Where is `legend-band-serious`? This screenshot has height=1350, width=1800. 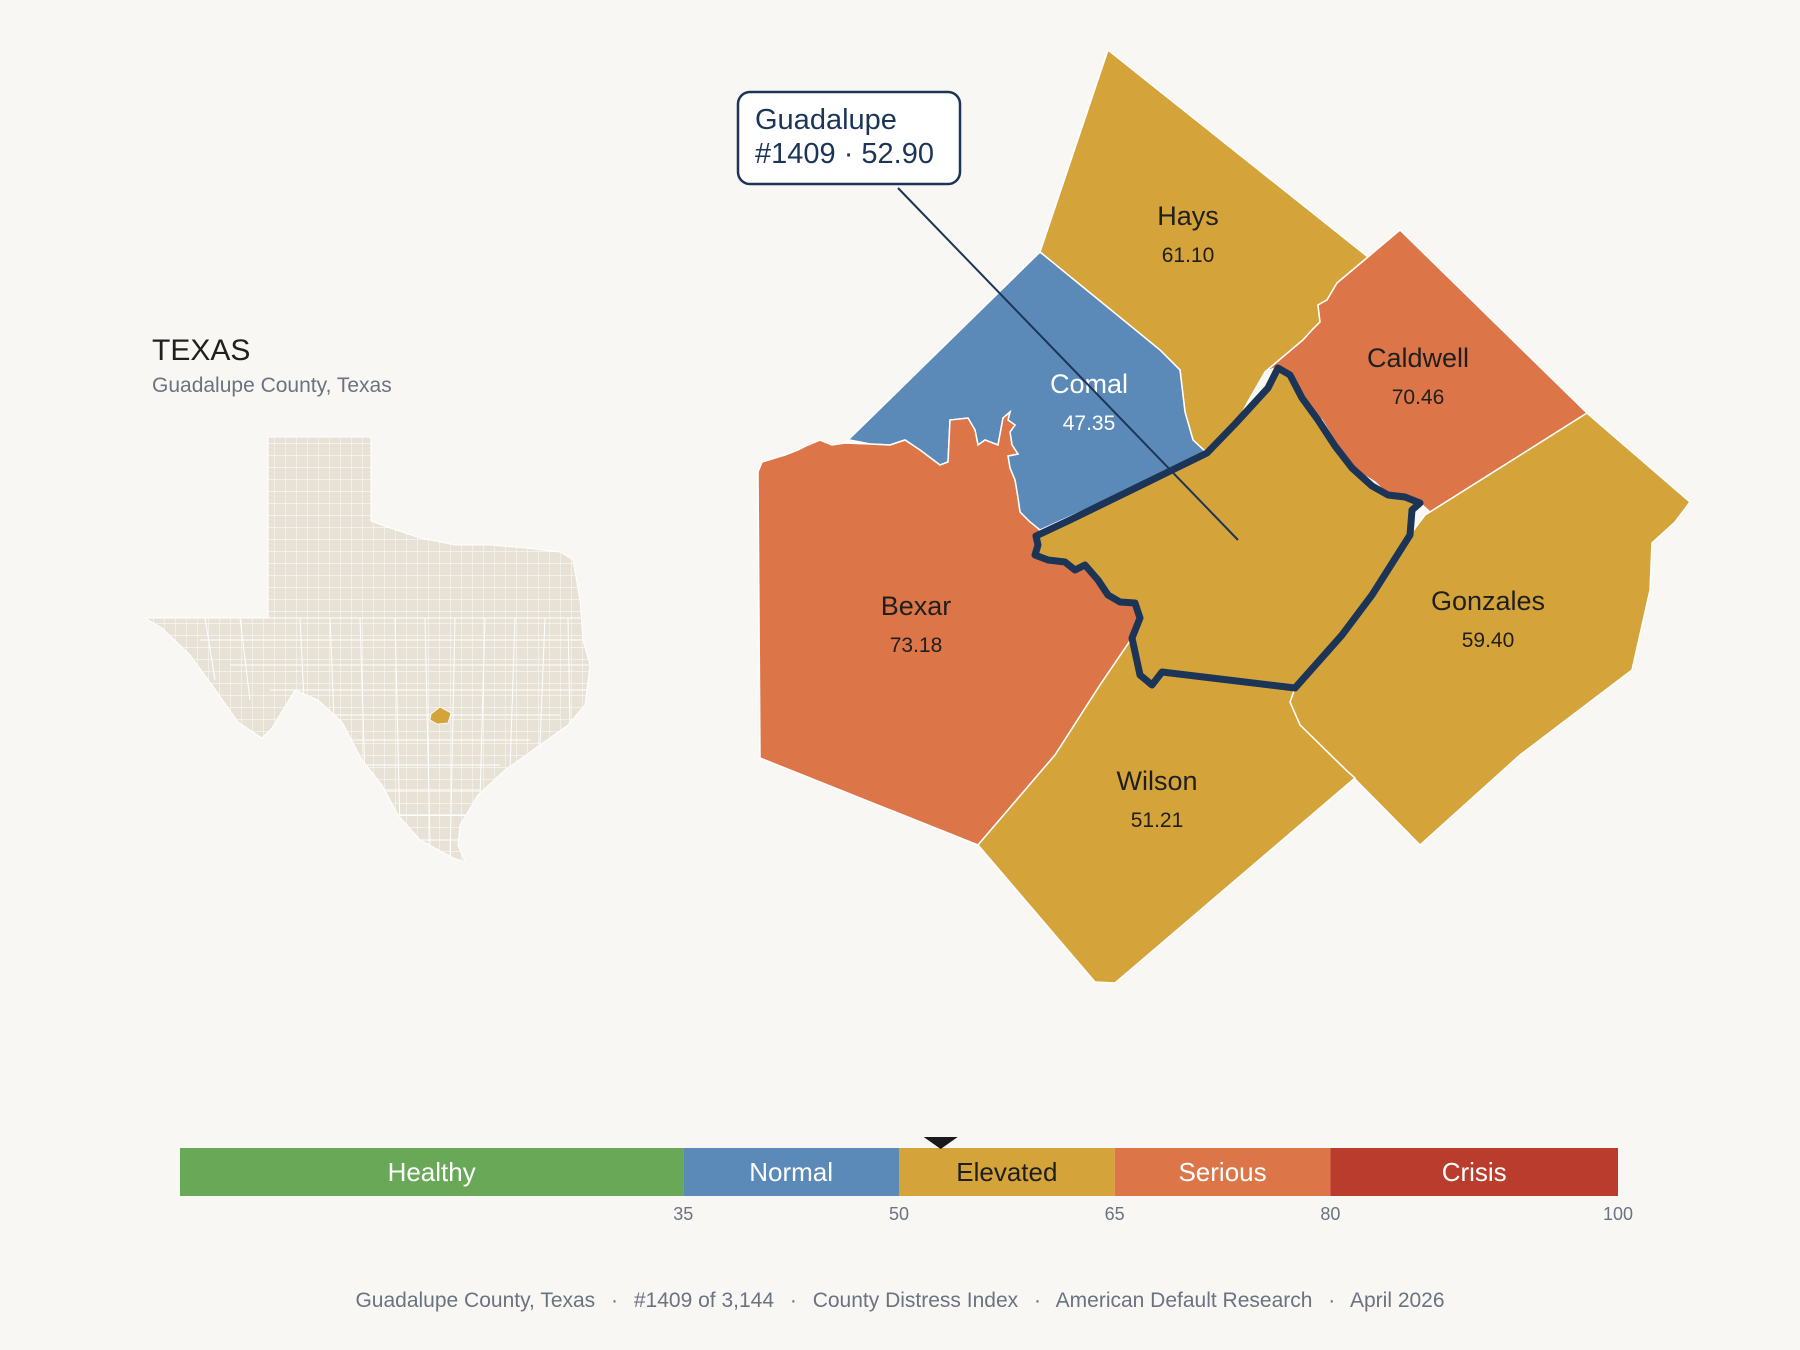
legend-band-serious is located at coordinates (1222, 1172).